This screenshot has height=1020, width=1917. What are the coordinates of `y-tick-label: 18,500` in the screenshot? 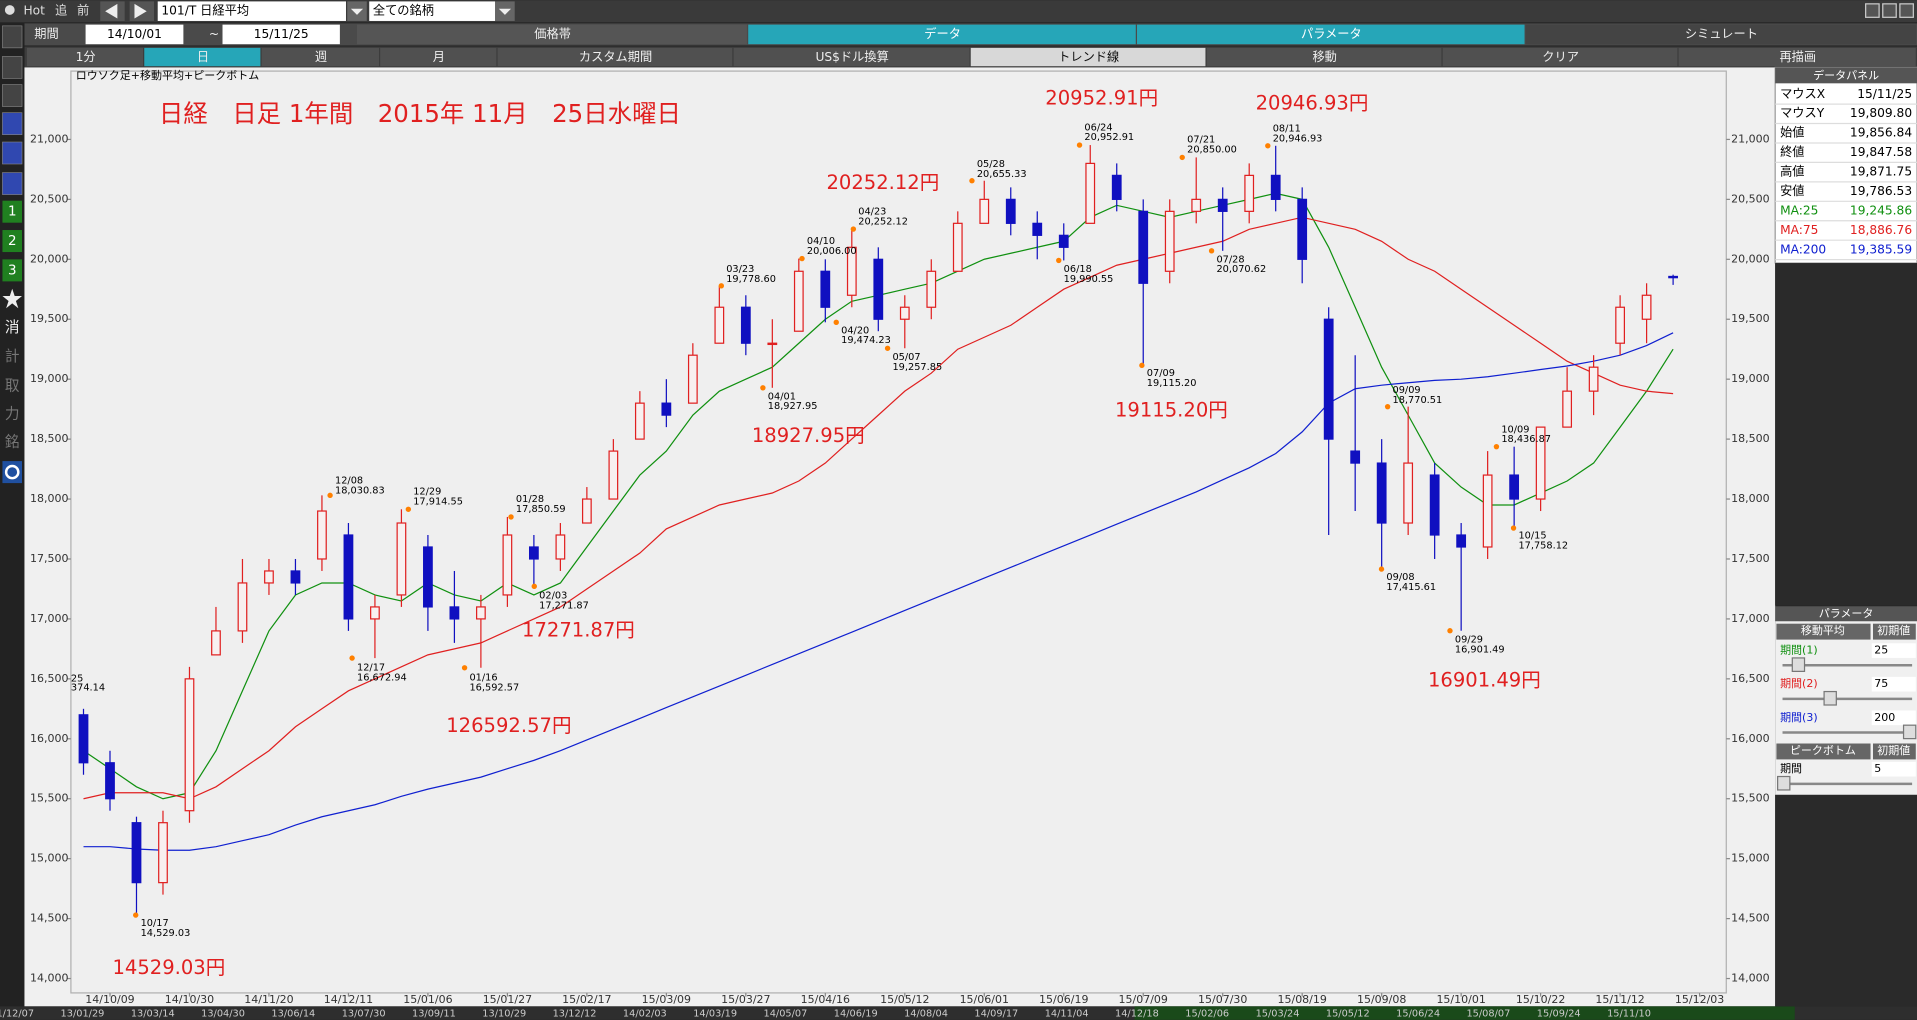 It's located at (49, 438).